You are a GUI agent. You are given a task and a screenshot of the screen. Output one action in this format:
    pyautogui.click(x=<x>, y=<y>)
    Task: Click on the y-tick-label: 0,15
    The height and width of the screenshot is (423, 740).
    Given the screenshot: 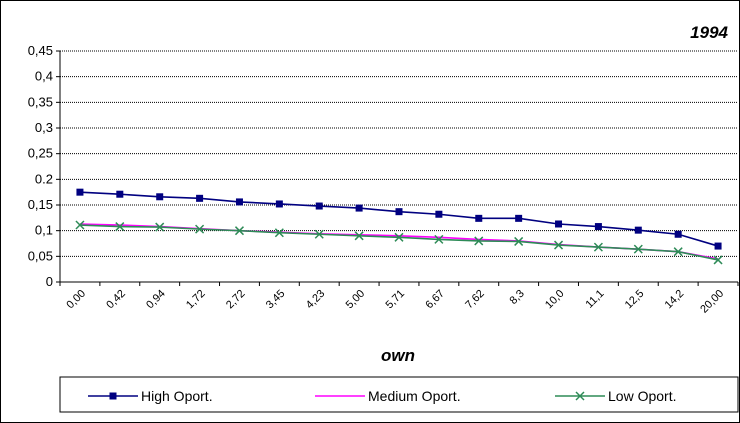 What is the action you would take?
    pyautogui.click(x=40, y=204)
    